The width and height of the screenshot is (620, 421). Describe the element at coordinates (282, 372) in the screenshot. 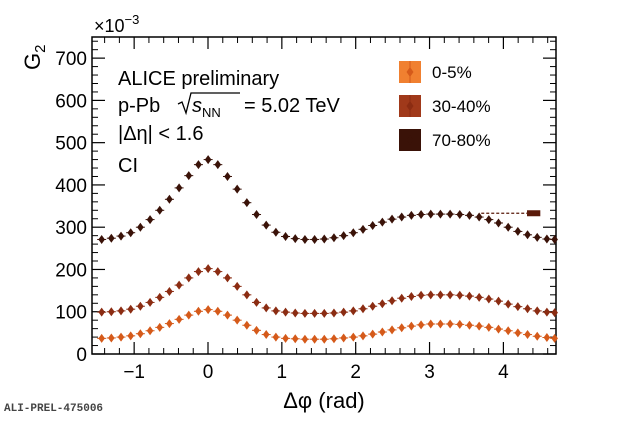

I see `x-tick-label: 1` at that location.